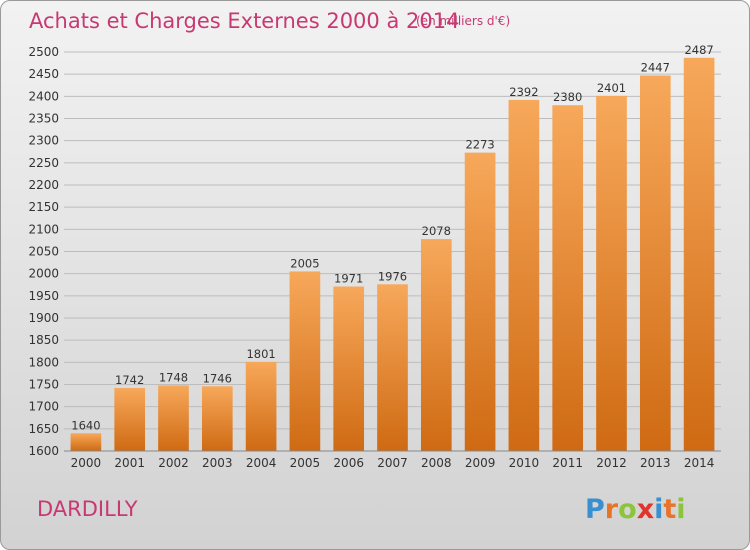 This screenshot has height=550, width=750. Describe the element at coordinates (43, 451) in the screenshot. I see `y-tick-label: 1600` at that location.